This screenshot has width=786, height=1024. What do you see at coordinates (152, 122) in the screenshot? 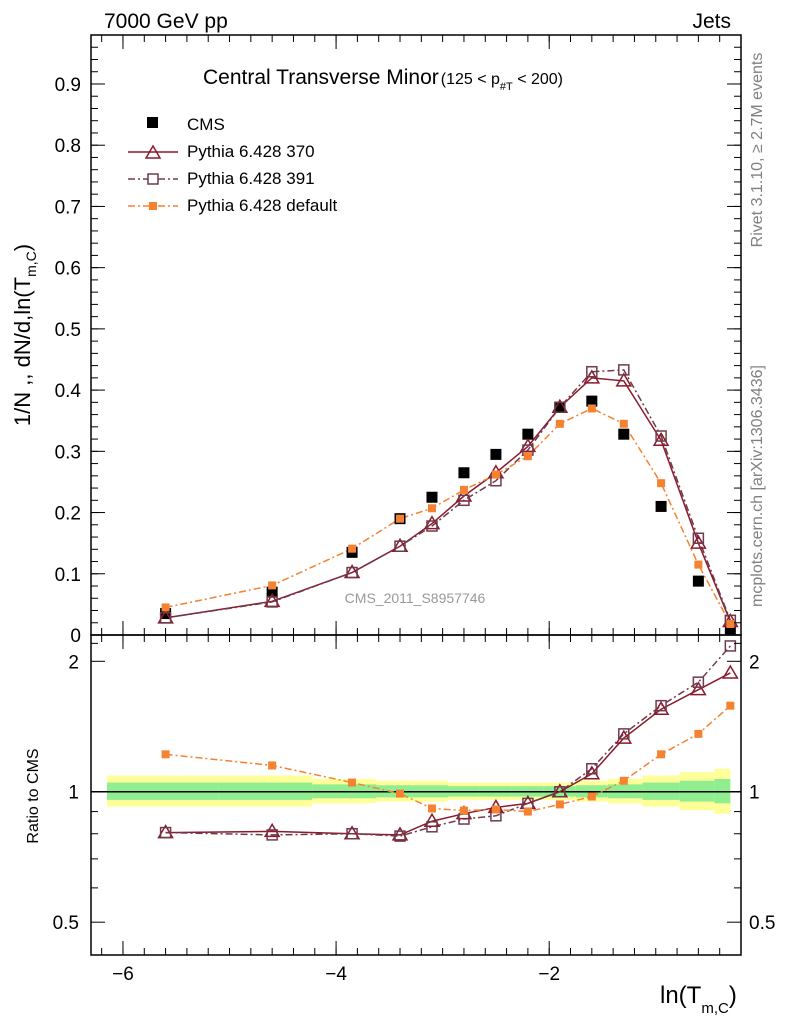
I see `legend-marker-cms` at bounding box center [152, 122].